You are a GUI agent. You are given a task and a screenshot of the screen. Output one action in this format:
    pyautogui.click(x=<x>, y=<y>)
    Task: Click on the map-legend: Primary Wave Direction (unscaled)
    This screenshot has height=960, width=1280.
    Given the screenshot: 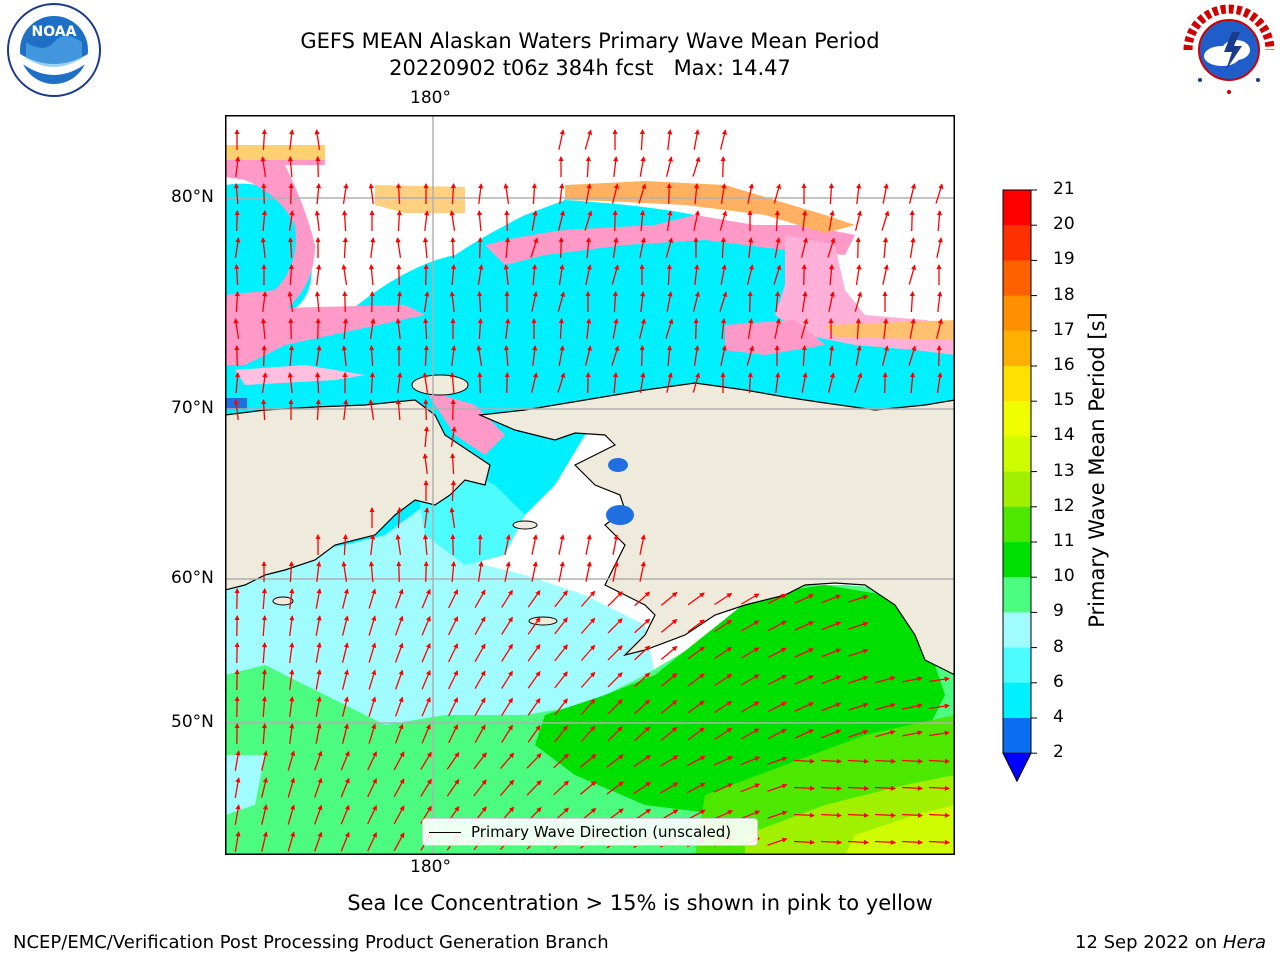 What is the action you would take?
    pyautogui.click(x=590, y=832)
    